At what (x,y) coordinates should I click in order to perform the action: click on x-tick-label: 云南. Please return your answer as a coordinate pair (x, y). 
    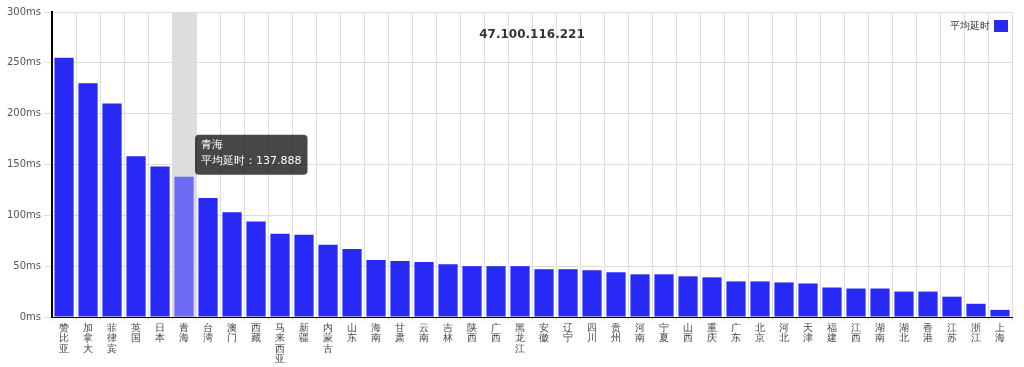
    Looking at the image, I should click on (424, 332).